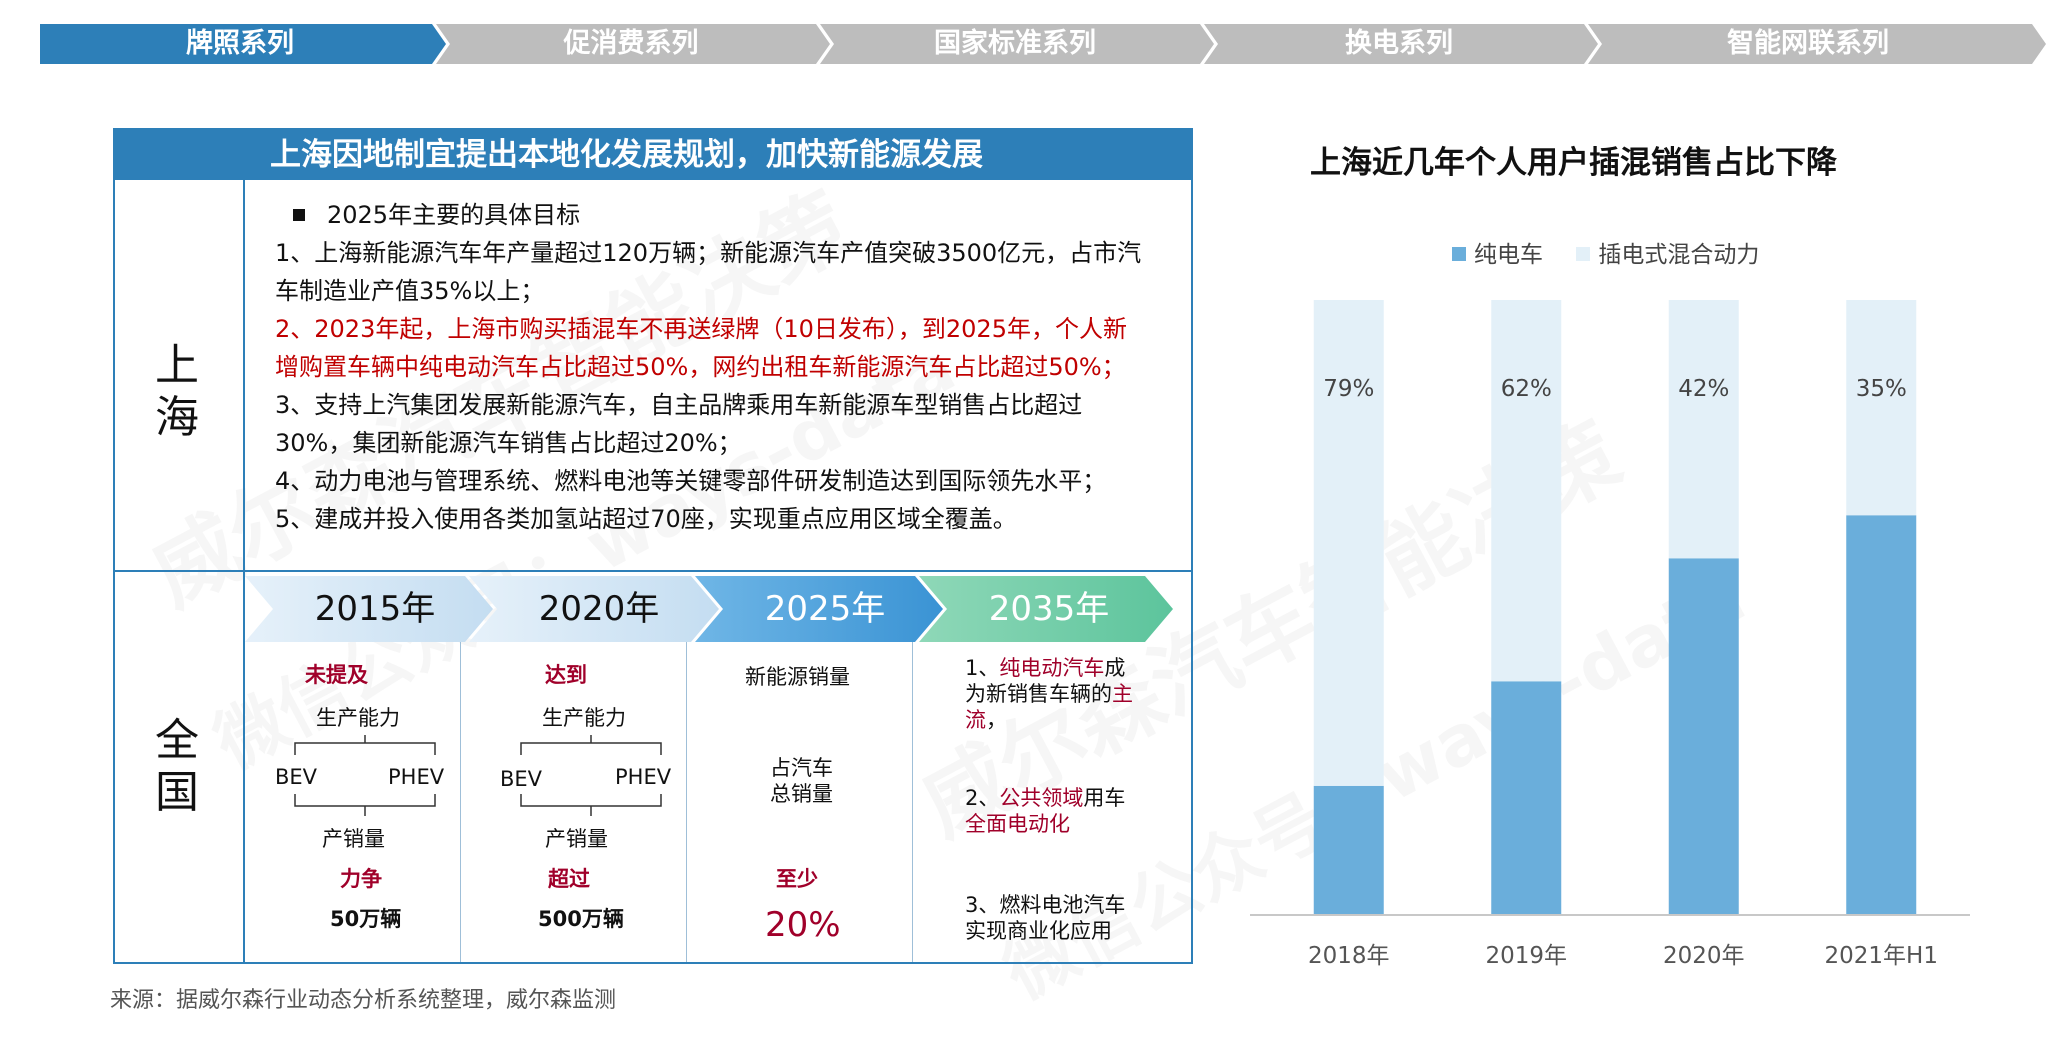  Describe the element at coordinates (177, 391) in the screenshot. I see `shanghai-label: 上海` at that location.